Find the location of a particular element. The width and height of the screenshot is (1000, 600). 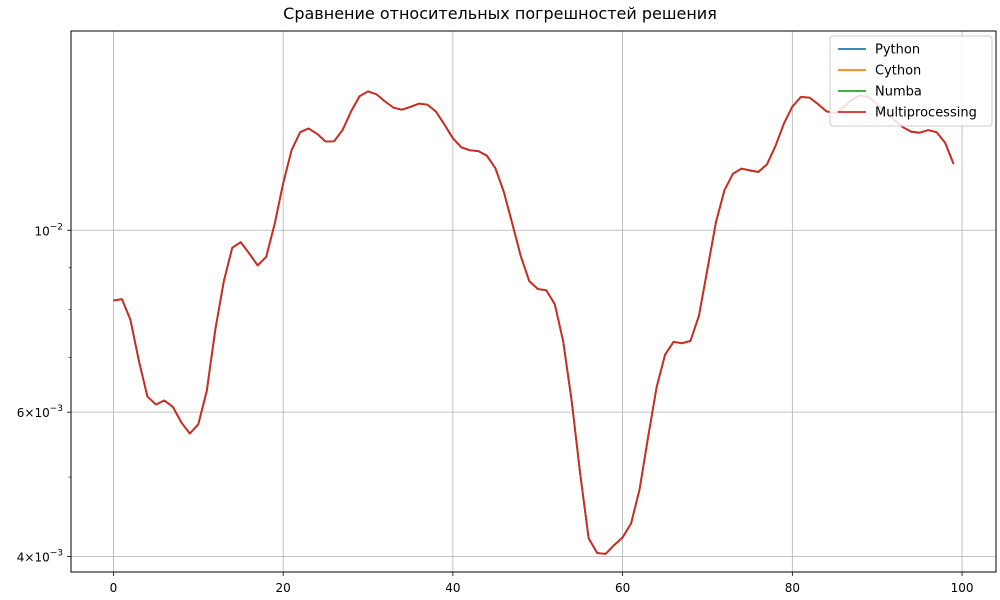

legend-label: Multiprocessing is located at coordinates (926, 113).